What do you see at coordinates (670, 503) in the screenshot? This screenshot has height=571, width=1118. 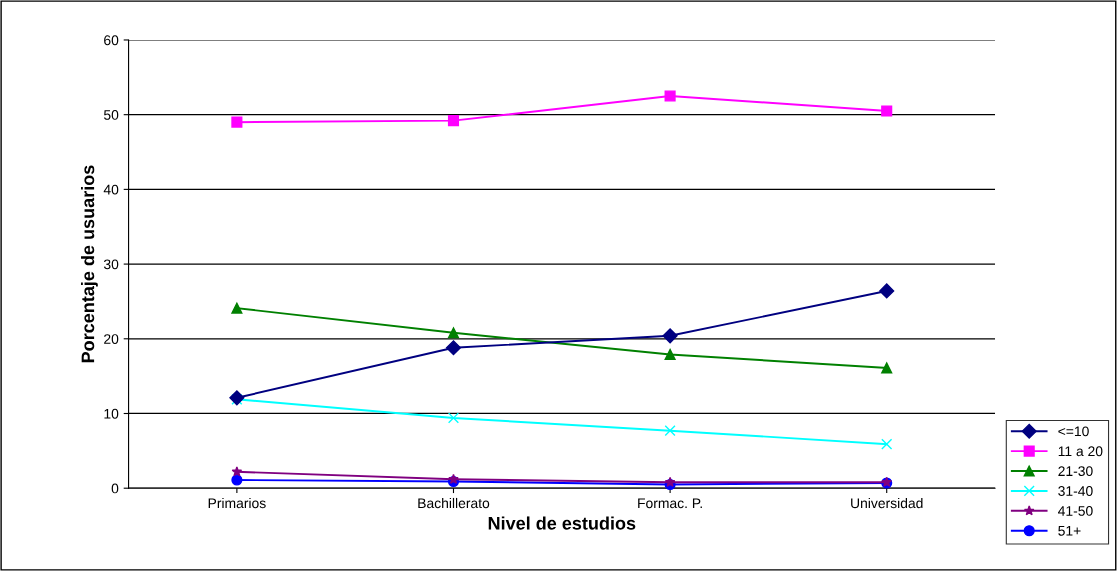 I see `x-tick-label: Formac. P.` at bounding box center [670, 503].